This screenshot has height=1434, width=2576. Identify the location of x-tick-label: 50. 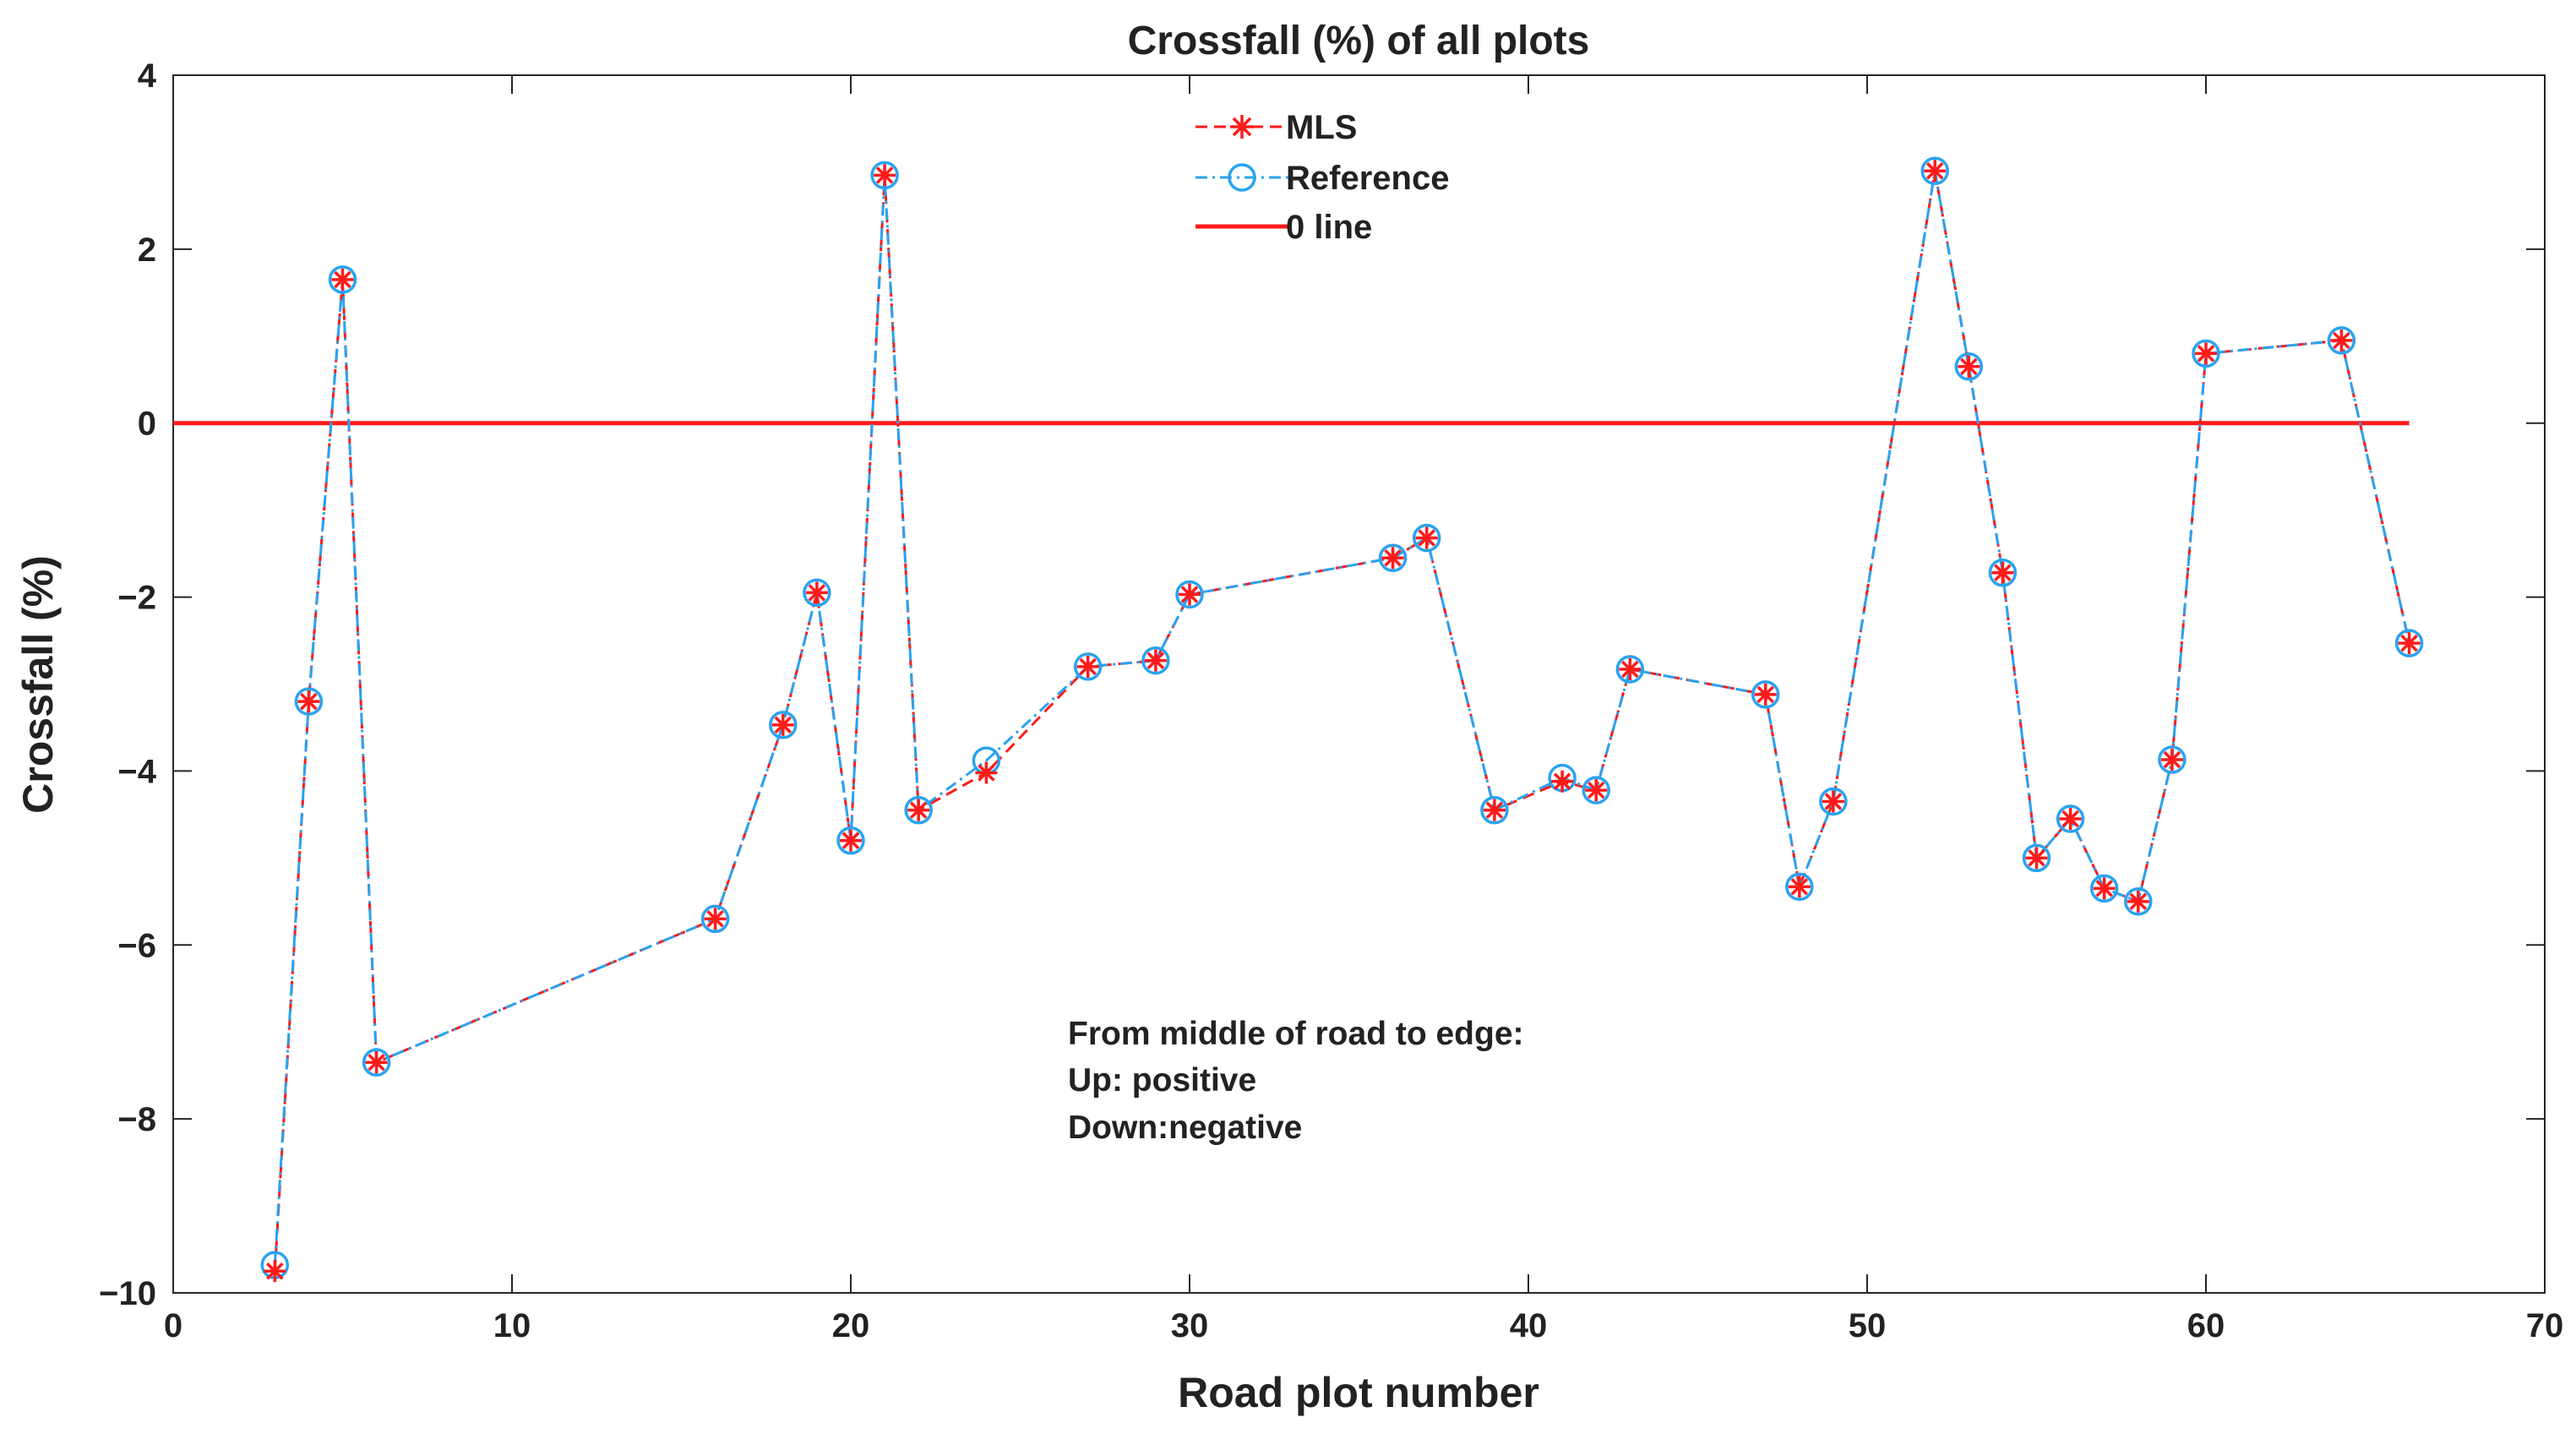
(1868, 1325).